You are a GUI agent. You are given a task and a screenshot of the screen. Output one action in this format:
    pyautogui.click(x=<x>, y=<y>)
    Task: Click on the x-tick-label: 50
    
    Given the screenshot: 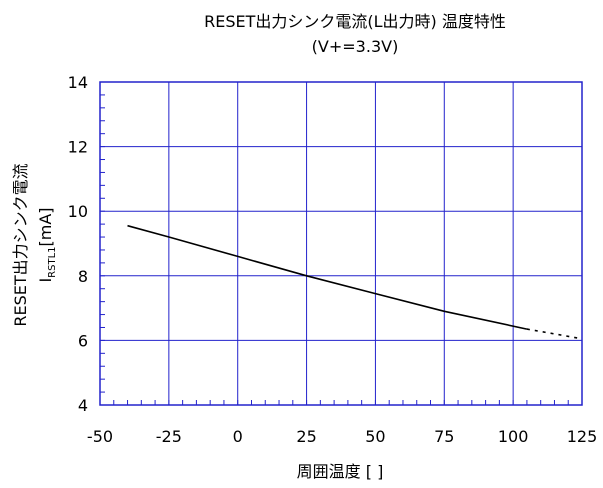 What is the action you would take?
    pyautogui.click(x=375, y=436)
    